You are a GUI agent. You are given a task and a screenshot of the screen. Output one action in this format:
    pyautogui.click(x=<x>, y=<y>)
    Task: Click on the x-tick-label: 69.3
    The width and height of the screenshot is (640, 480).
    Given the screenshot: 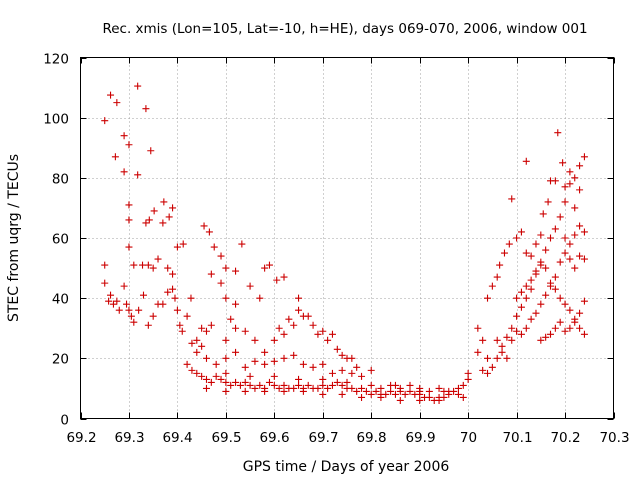 What is the action you would take?
    pyautogui.click(x=129, y=438)
    